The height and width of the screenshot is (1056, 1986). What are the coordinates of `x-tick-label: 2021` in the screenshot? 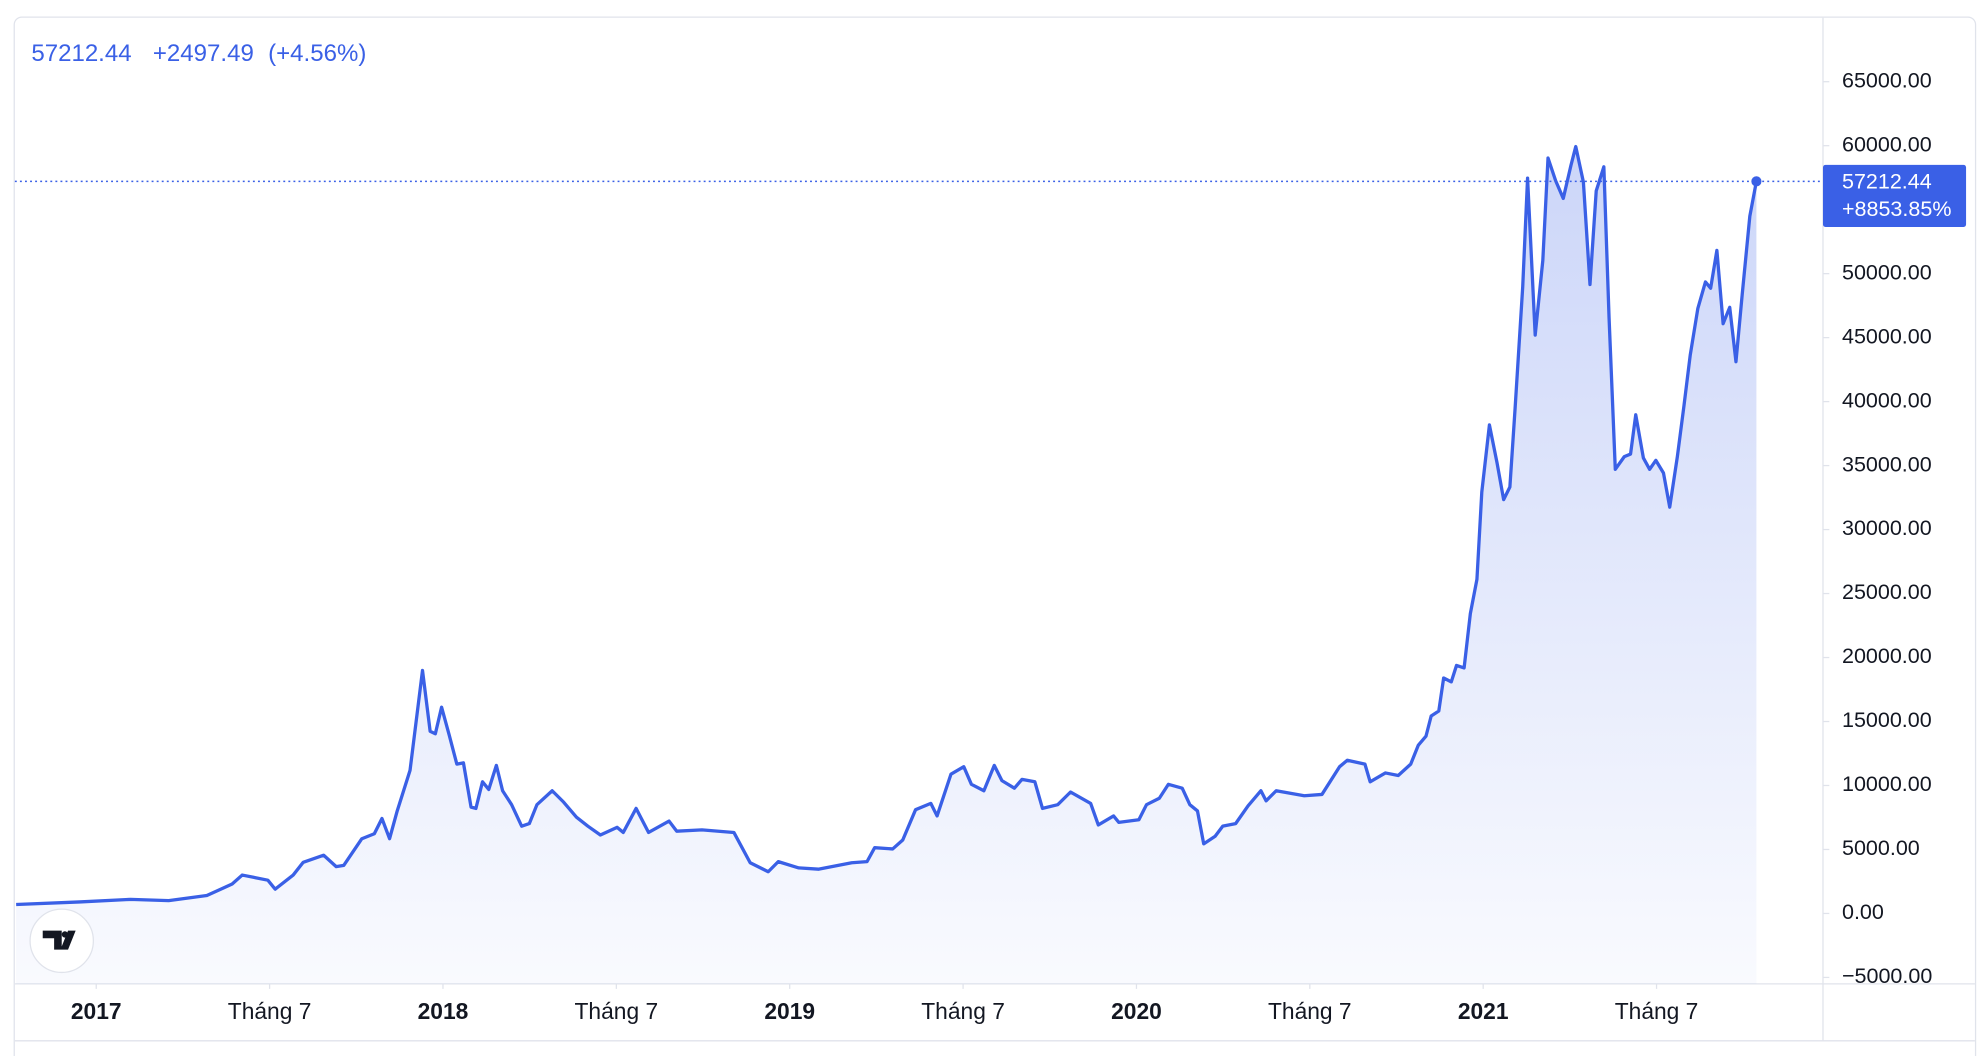 It's located at (1483, 1011).